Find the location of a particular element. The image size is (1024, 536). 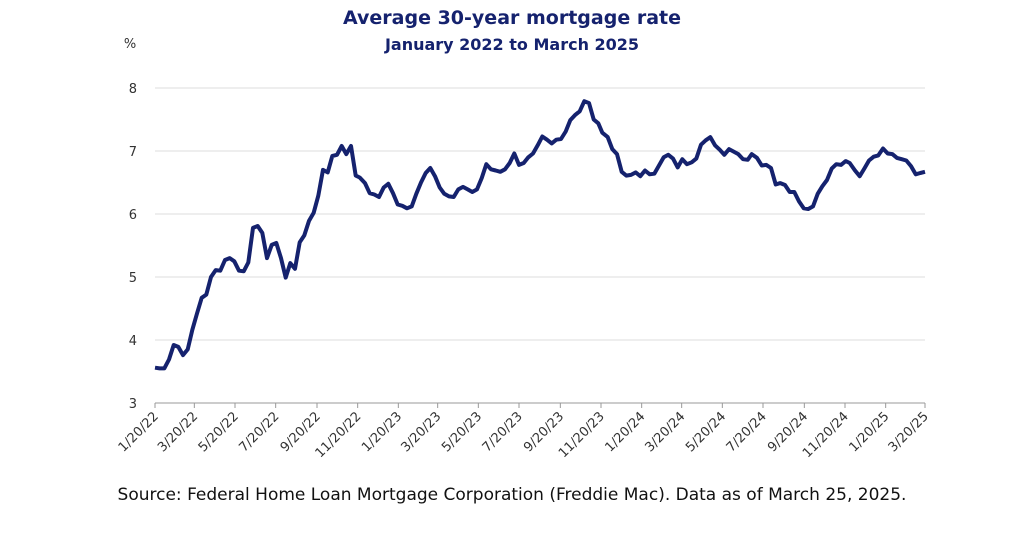

y-tick-label: 7 is located at coordinates (133, 152).